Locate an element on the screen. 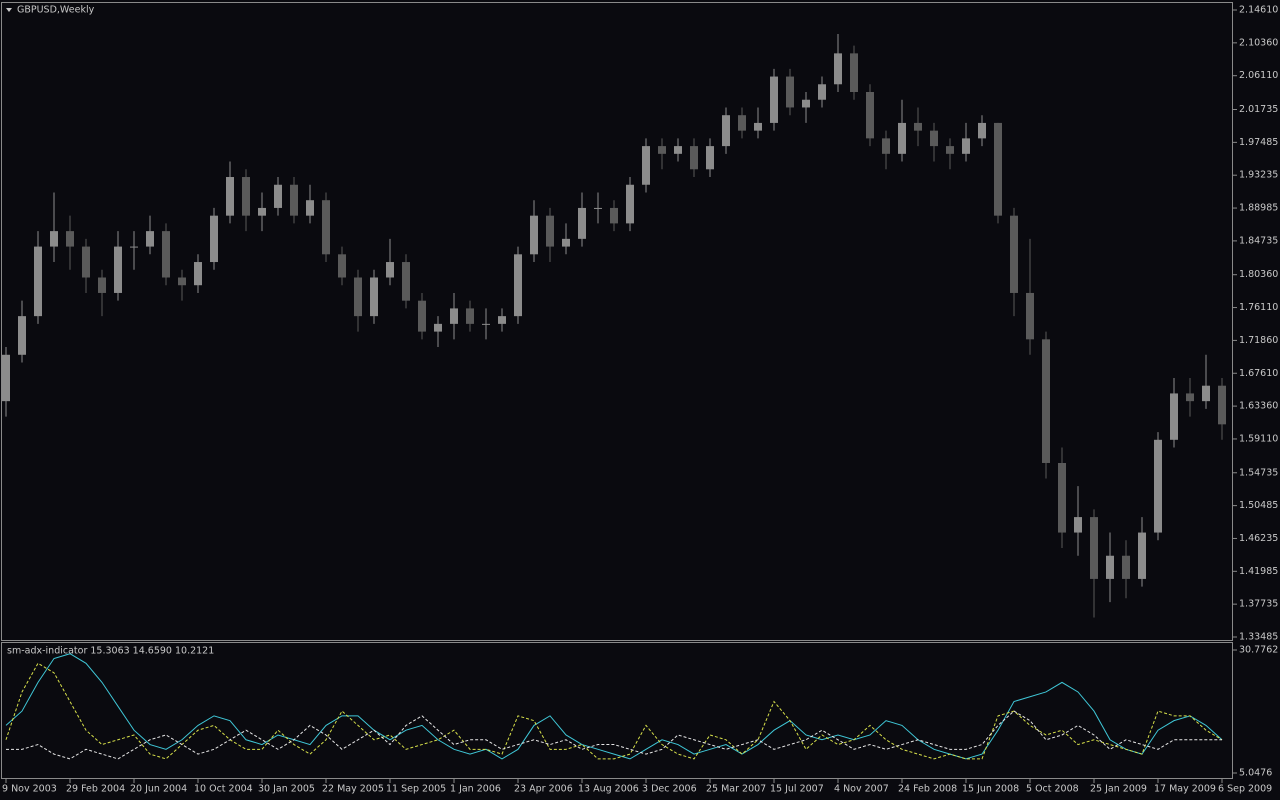 This screenshot has height=800, width=1280. y-tick-label: 1.76110 is located at coordinates (1258, 307).